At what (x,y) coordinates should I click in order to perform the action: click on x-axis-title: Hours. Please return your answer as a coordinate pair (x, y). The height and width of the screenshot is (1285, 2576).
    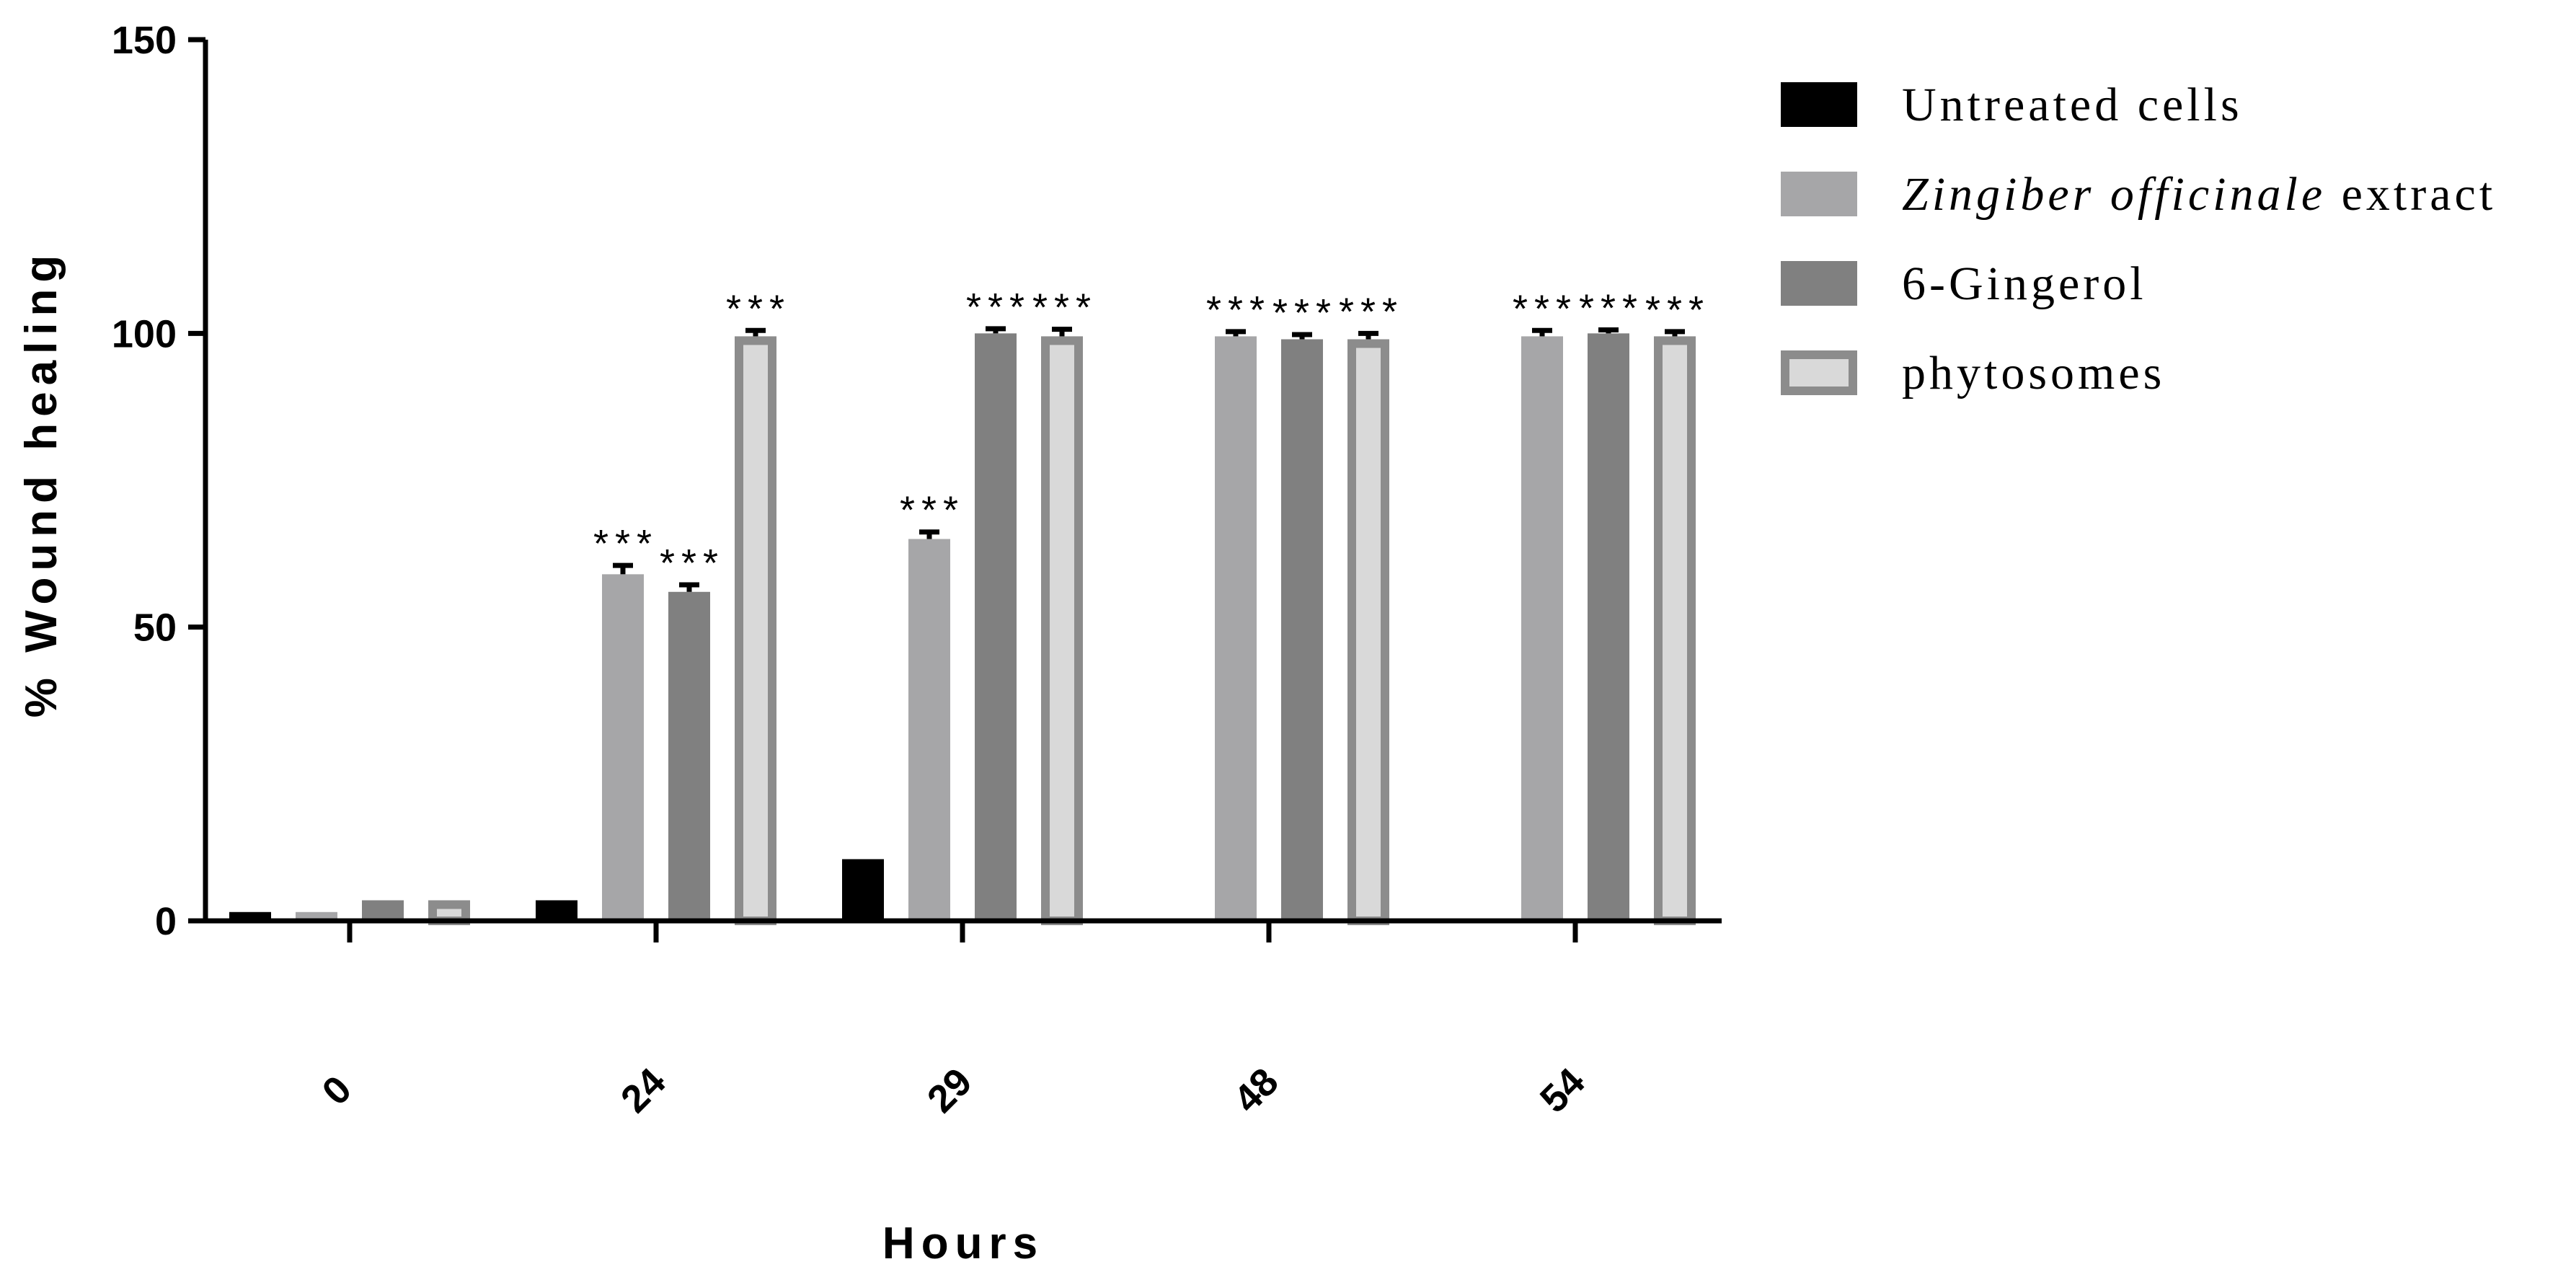
    Looking at the image, I should click on (963, 1243).